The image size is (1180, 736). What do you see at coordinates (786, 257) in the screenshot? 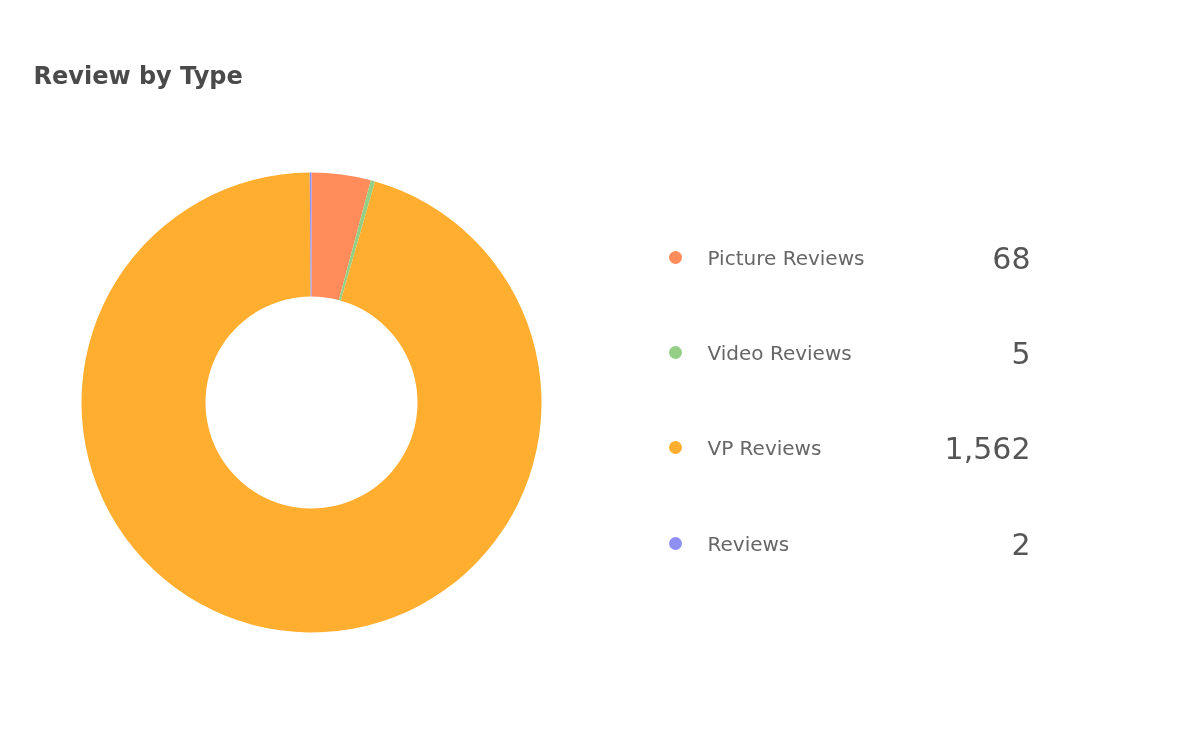
I see `legend-label: Picture Reviews` at bounding box center [786, 257].